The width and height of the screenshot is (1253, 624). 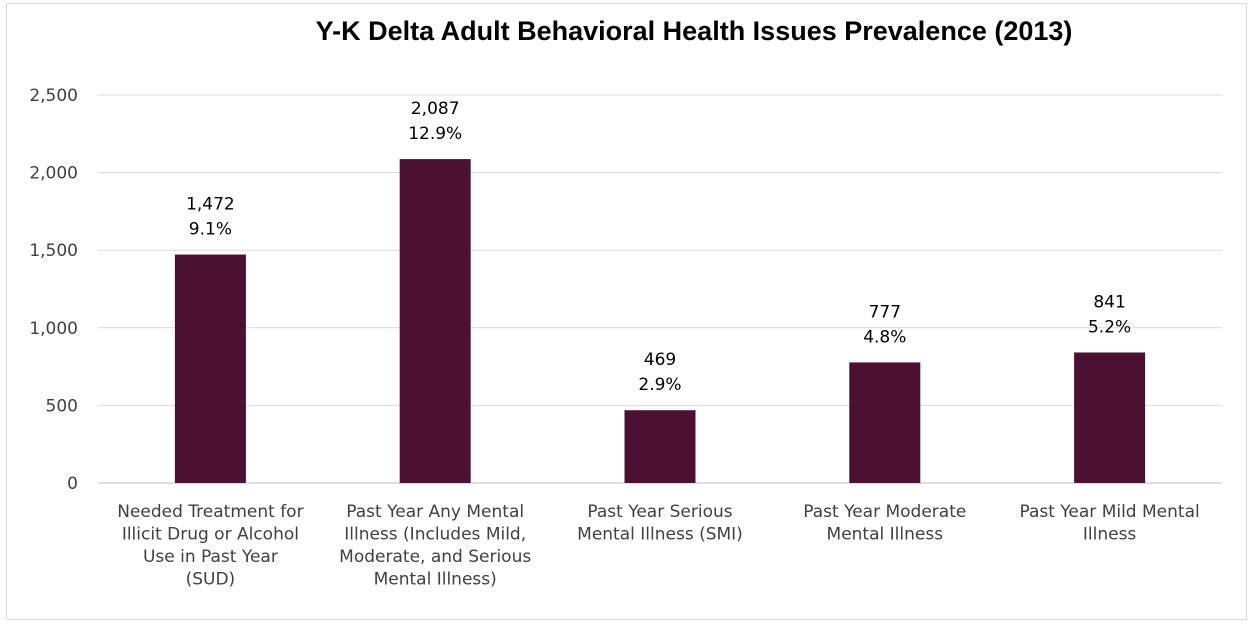 I want to click on y-tick-label: 0, so click(x=72, y=484).